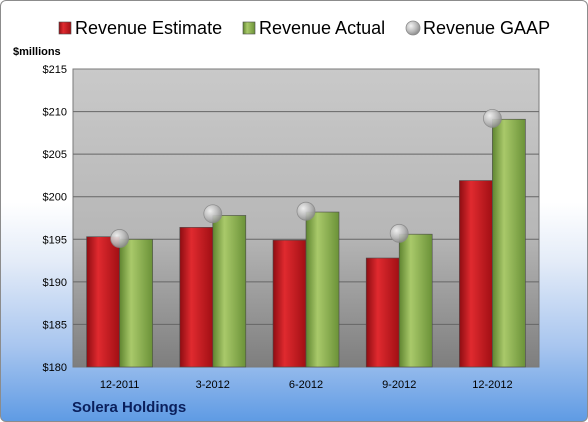 The height and width of the screenshot is (422, 588). I want to click on legend-swatch-revenue-gaap, so click(413, 28).